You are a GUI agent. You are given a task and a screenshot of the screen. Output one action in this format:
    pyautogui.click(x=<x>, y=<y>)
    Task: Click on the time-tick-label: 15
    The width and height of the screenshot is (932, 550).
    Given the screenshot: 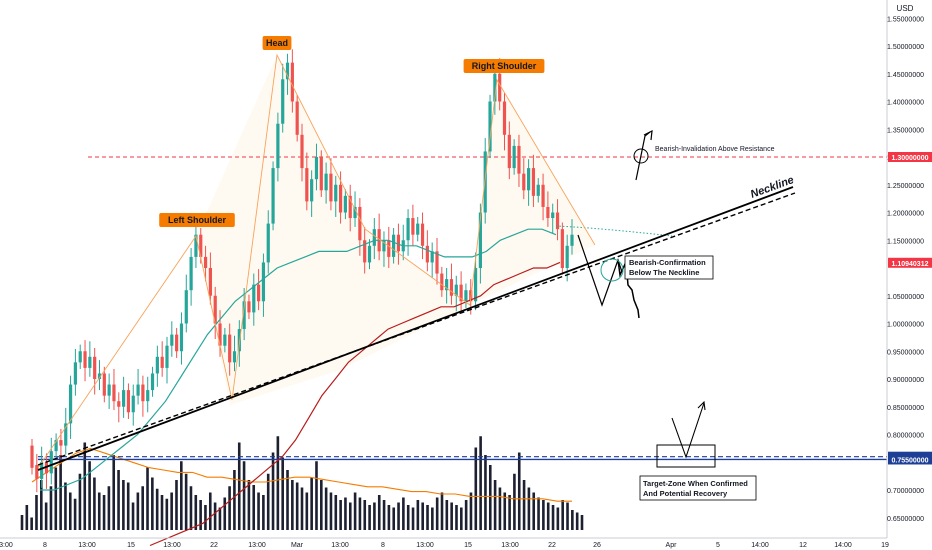 What is the action you would take?
    pyautogui.click(x=131, y=545)
    